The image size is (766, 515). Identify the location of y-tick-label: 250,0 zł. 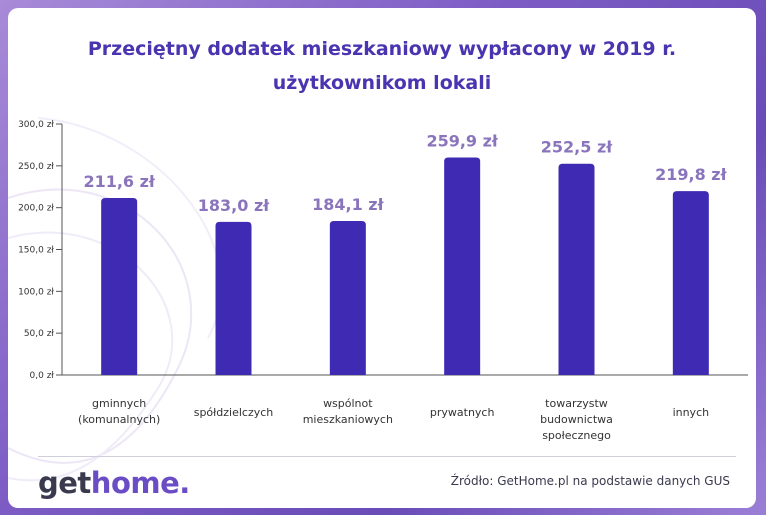
(36, 167).